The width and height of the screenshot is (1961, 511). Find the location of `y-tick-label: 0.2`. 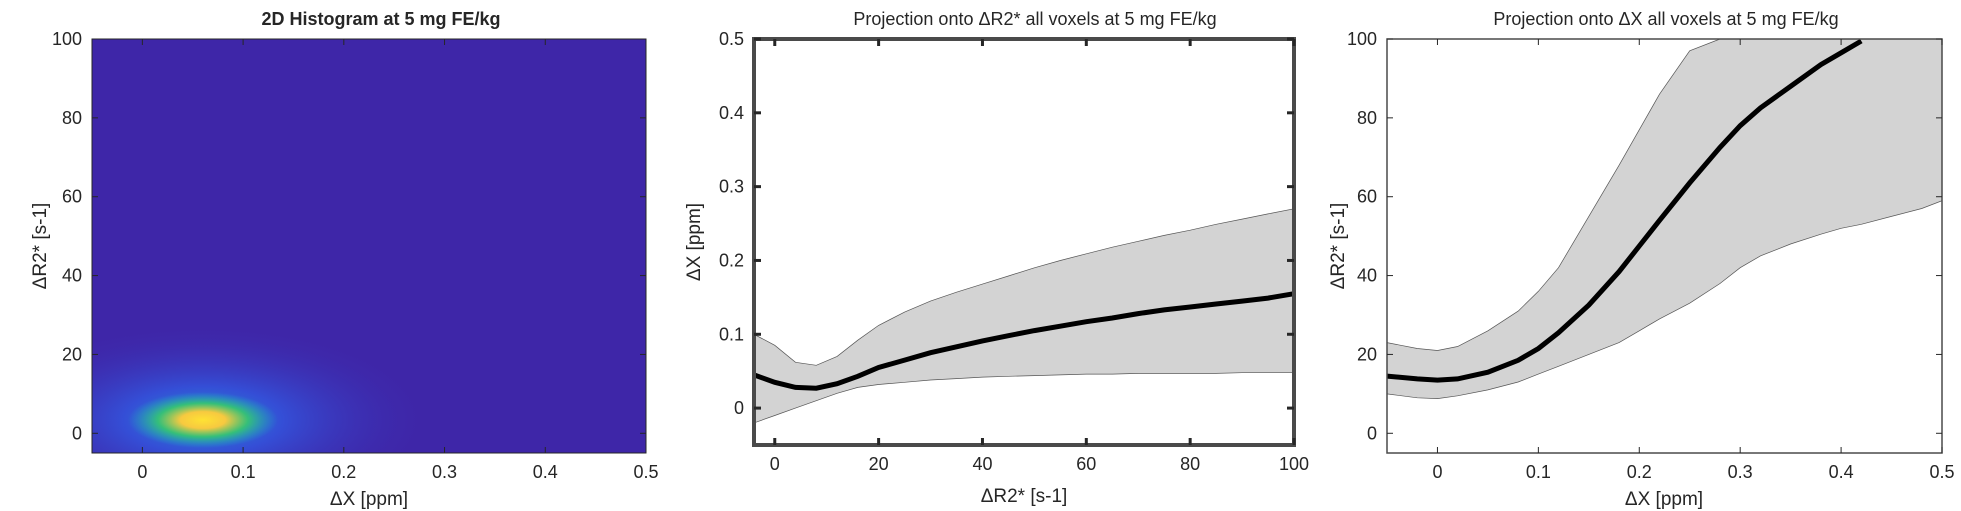

y-tick-label: 0.2 is located at coordinates (731, 260).